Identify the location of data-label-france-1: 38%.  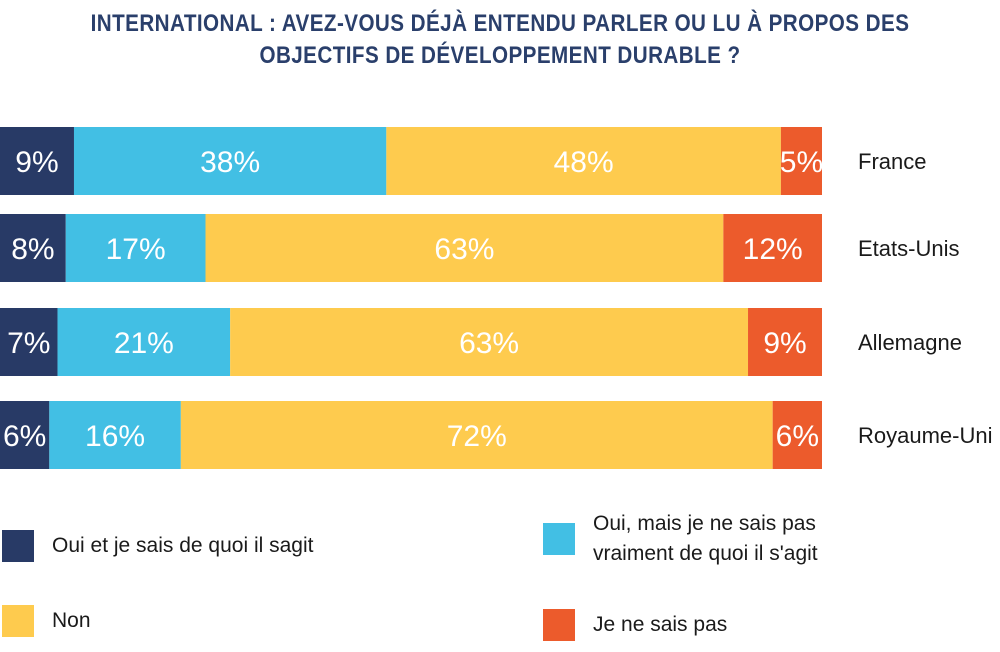
(230, 162).